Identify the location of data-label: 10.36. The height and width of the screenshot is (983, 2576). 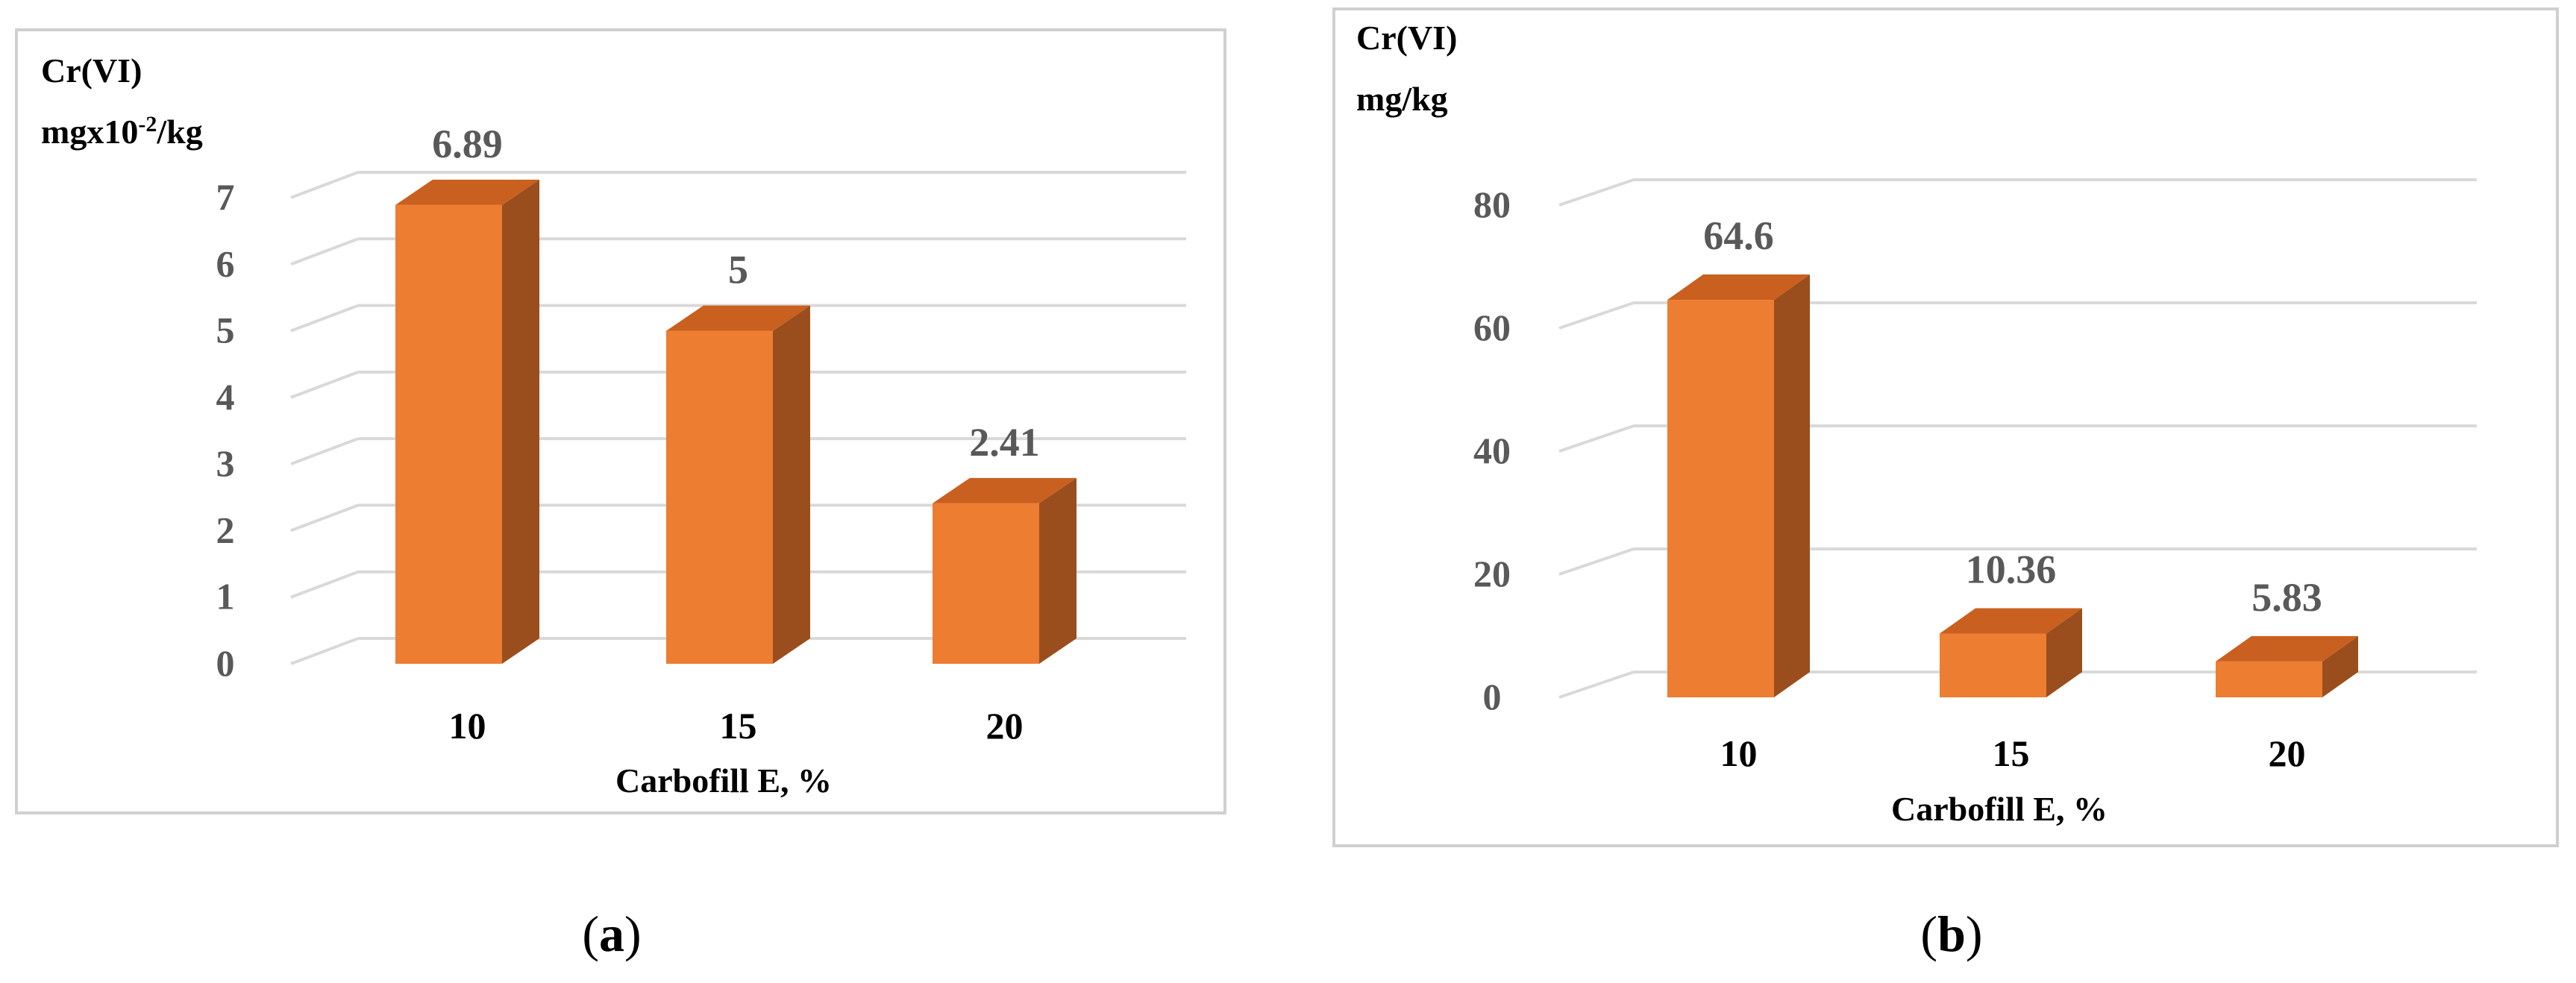
(2011, 569).